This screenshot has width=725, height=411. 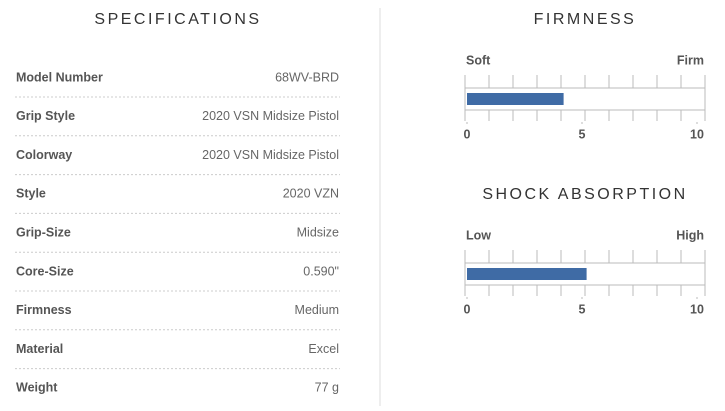 What do you see at coordinates (323, 349) in the screenshot?
I see `spec-value: Excel` at bounding box center [323, 349].